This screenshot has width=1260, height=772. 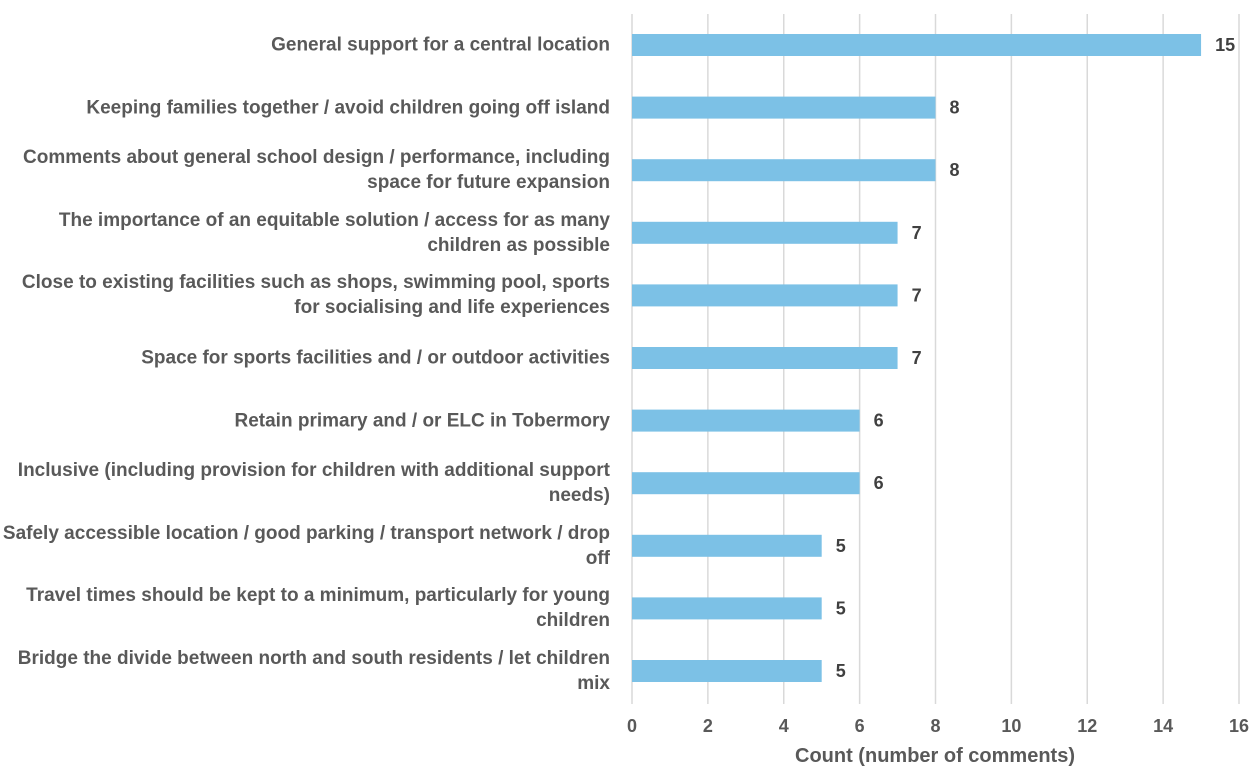 I want to click on x-tick-label: 6, so click(x=860, y=726).